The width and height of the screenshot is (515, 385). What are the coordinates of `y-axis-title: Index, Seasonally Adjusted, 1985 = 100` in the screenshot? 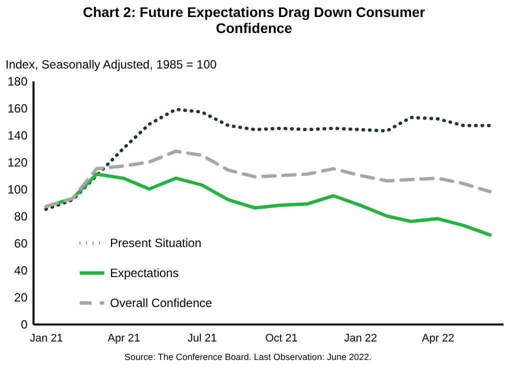 It's located at (111, 65).